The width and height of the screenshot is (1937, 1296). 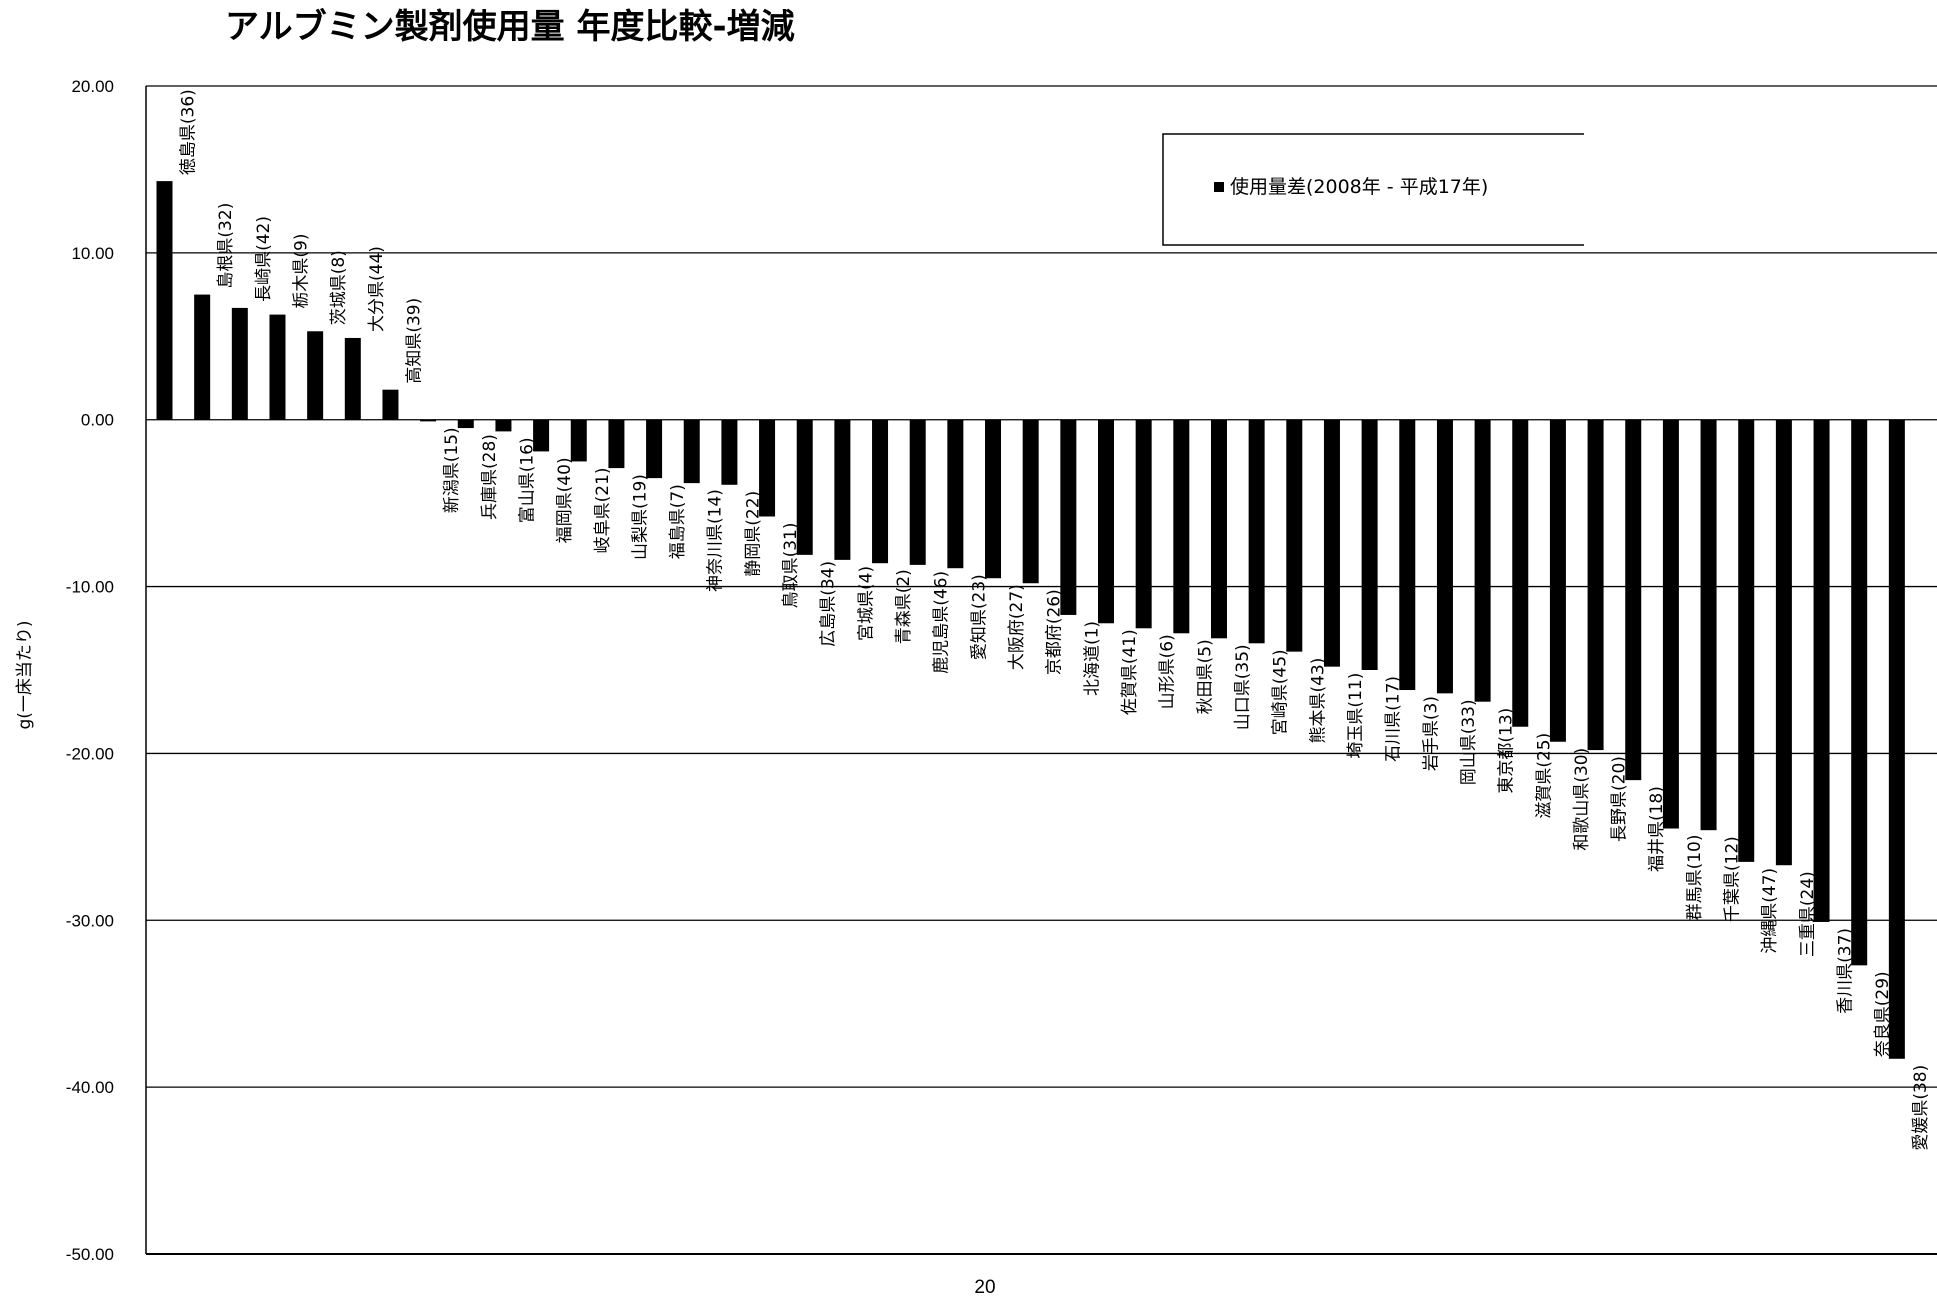 What do you see at coordinates (90, 753) in the screenshot?
I see `y-tick-label: -20.00` at bounding box center [90, 753].